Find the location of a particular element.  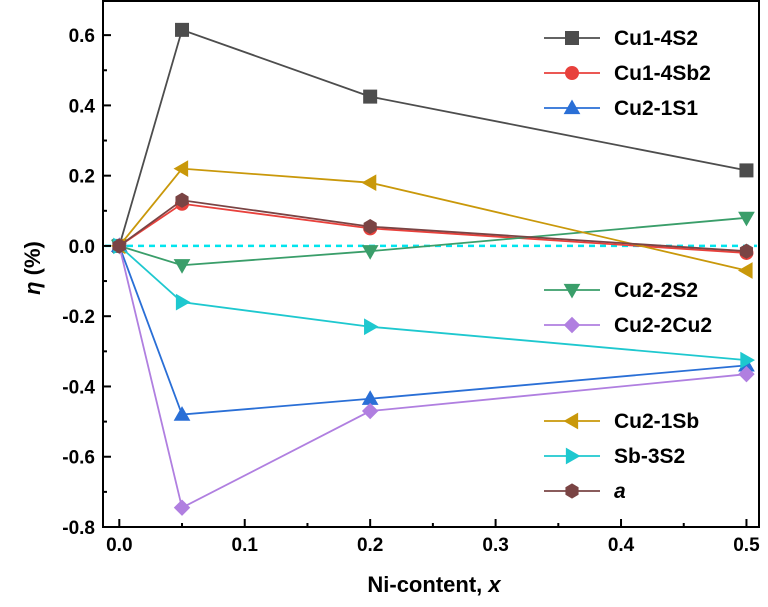

legend-label: Cu2-2S2 is located at coordinates (656, 290).